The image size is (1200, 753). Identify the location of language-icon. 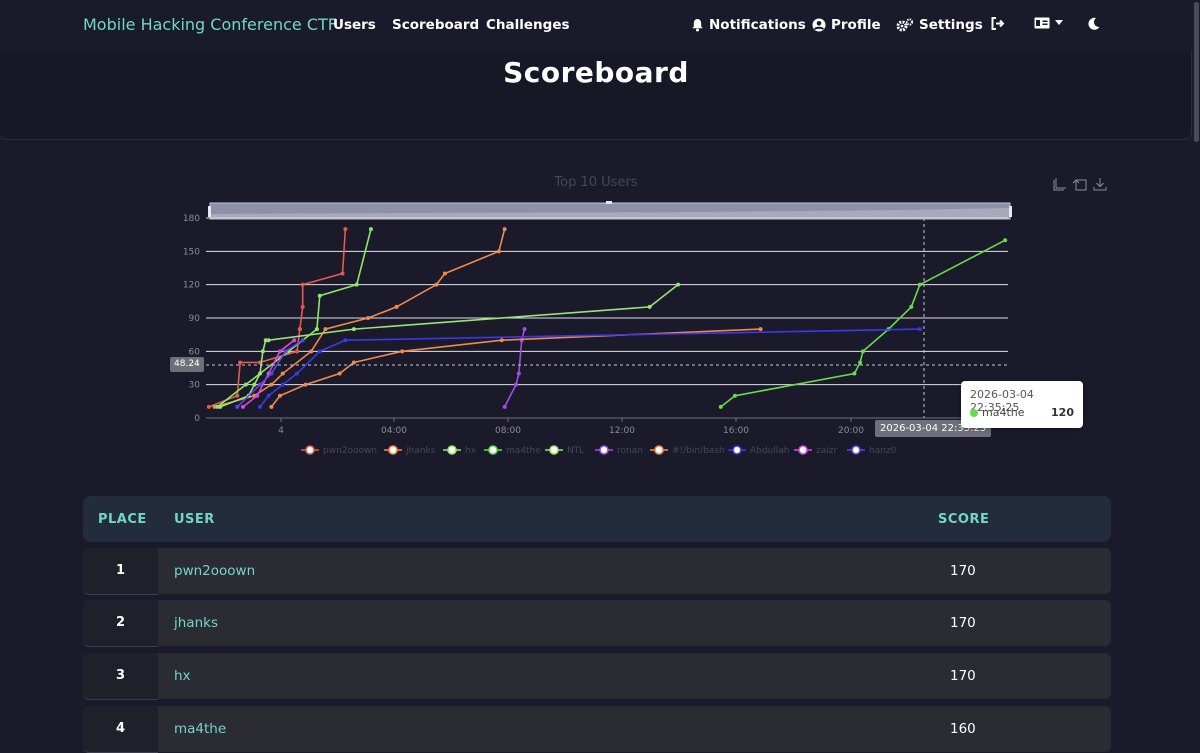
(1042, 23).